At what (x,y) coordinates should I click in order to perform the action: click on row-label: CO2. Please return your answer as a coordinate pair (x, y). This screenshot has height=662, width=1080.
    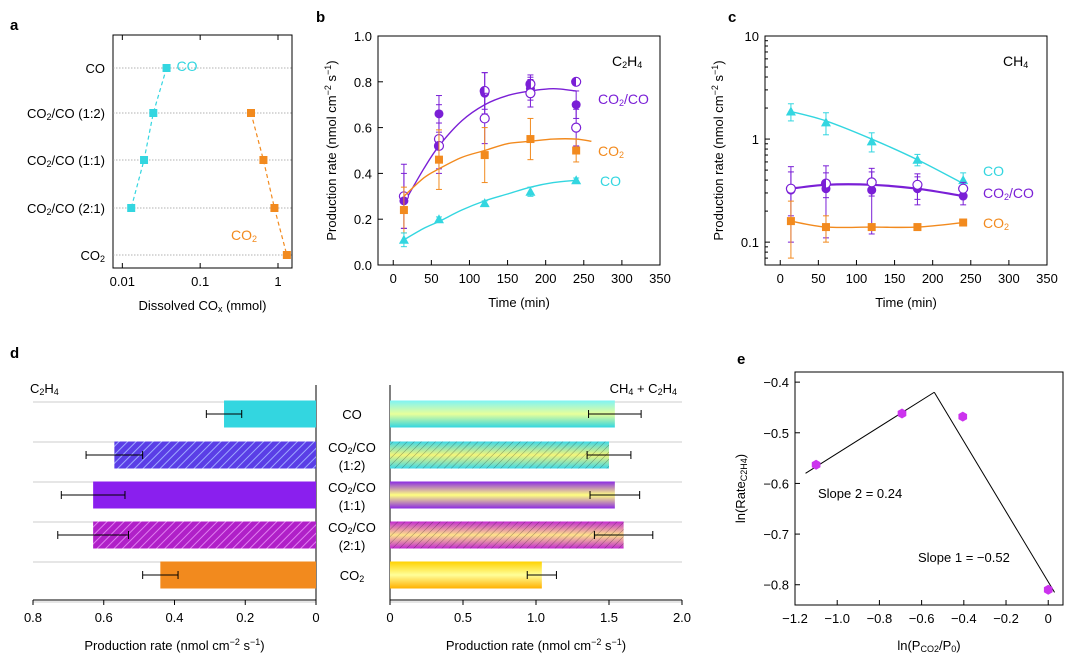
    Looking at the image, I should click on (92, 256).